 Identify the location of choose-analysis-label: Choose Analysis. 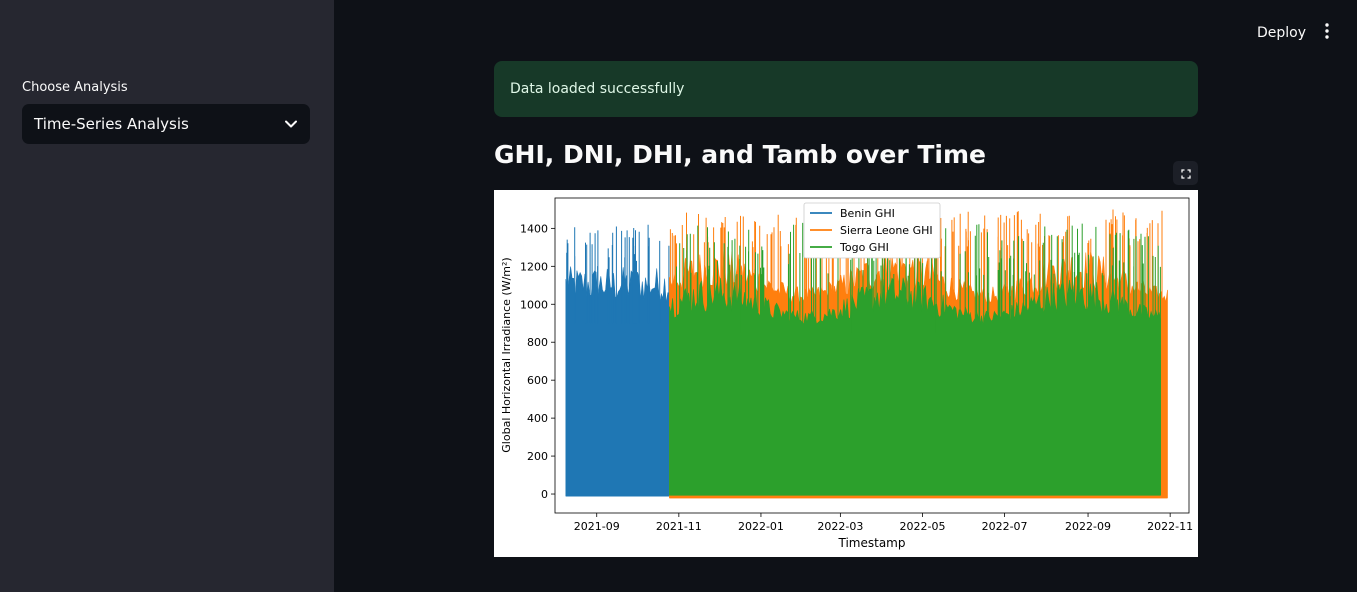
(75, 87).